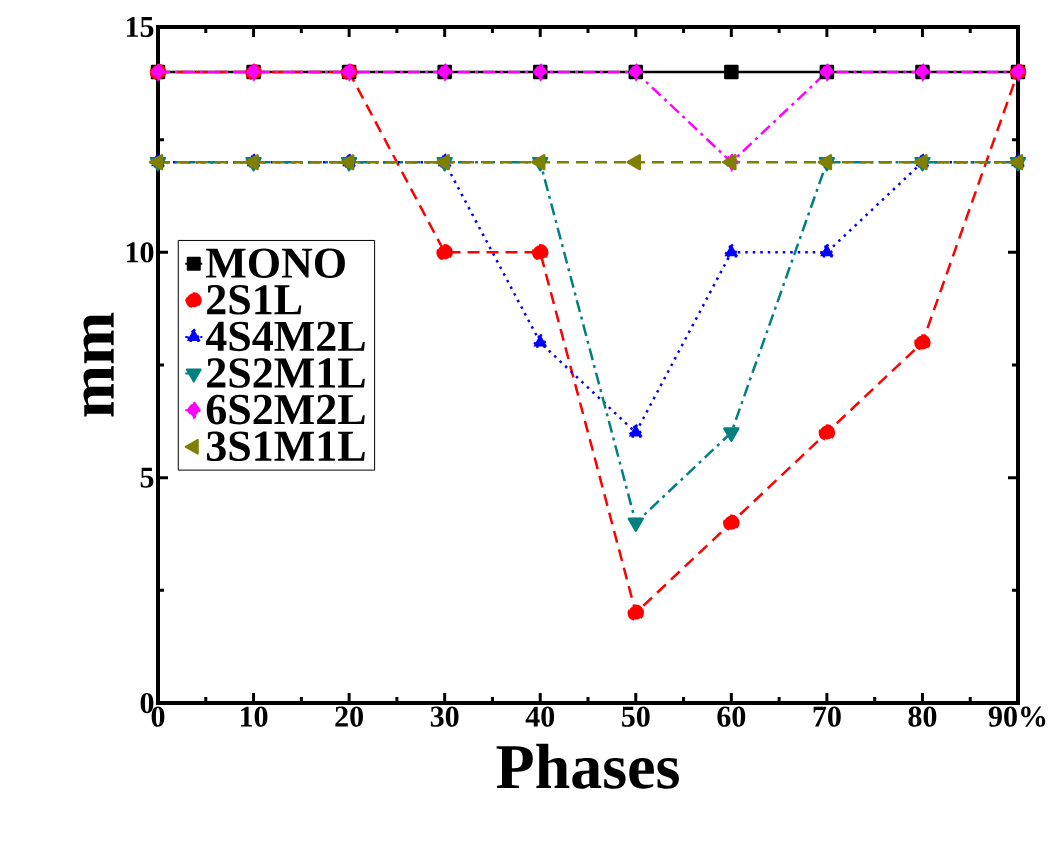 Image resolution: width=1059 pixels, height=860 pixels. What do you see at coordinates (98, 364) in the screenshot?
I see `y-axis-title: mm` at bounding box center [98, 364].